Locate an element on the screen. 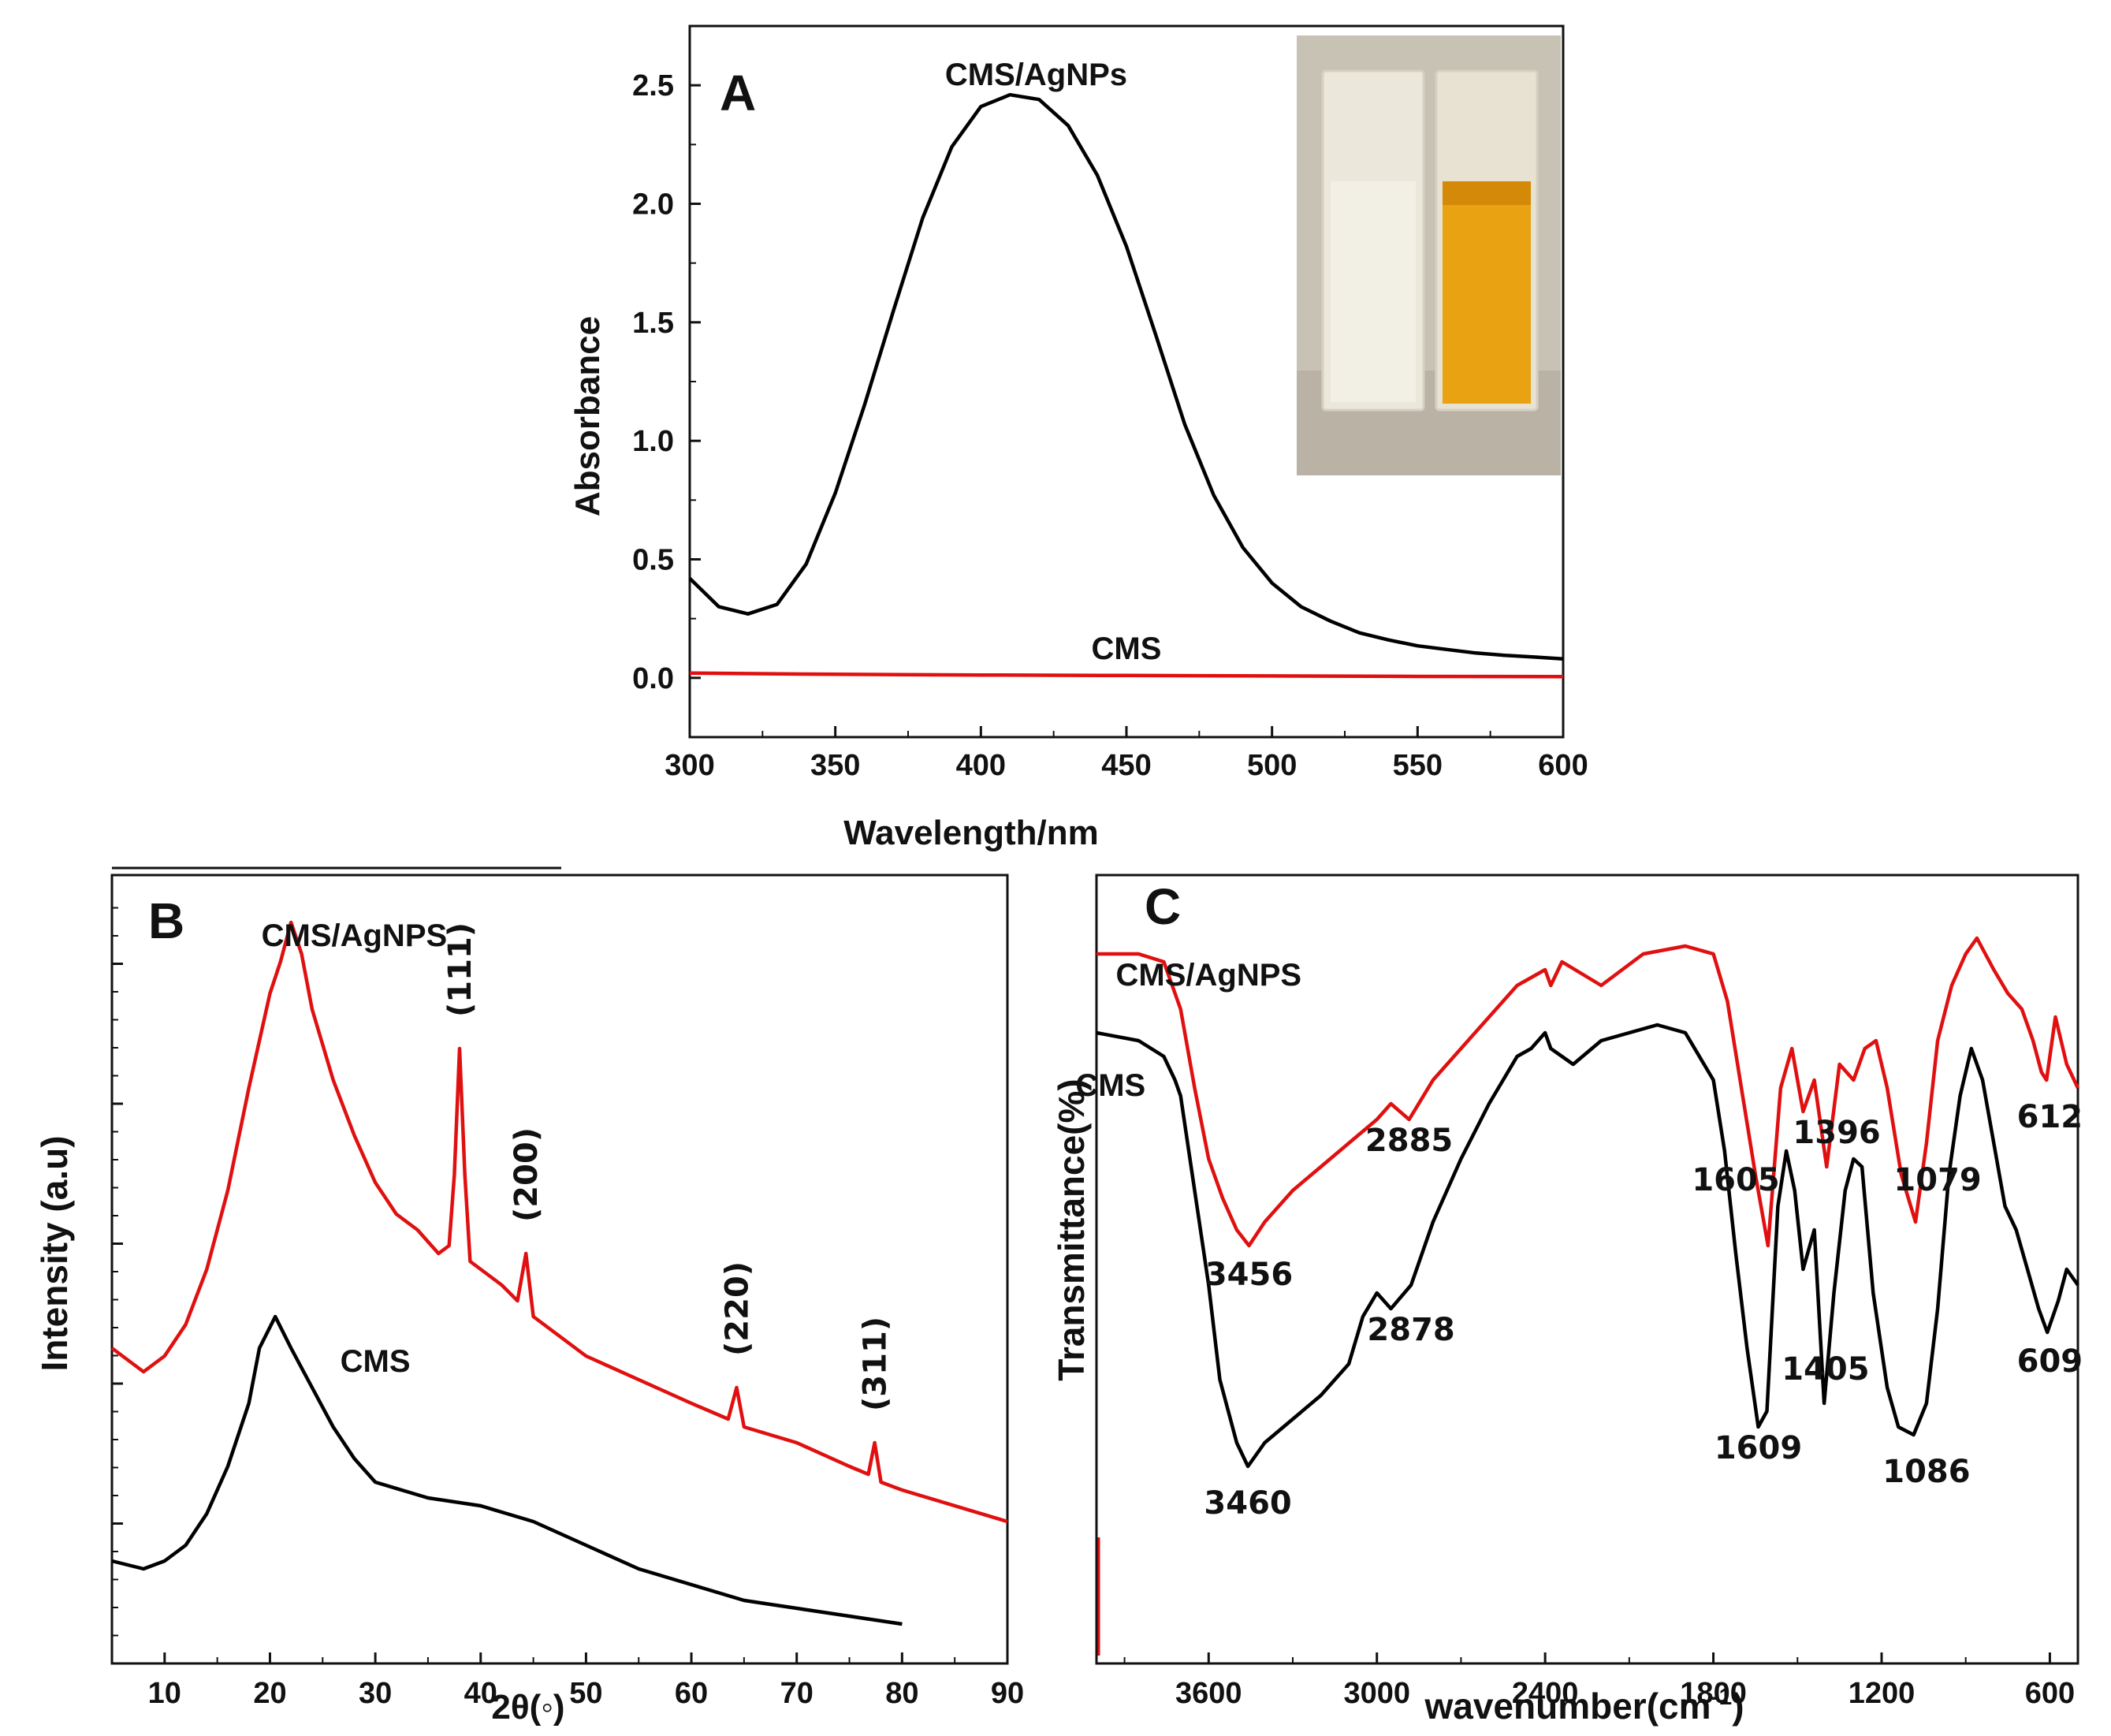  agnps-meniscus is located at coordinates (1487, 193).